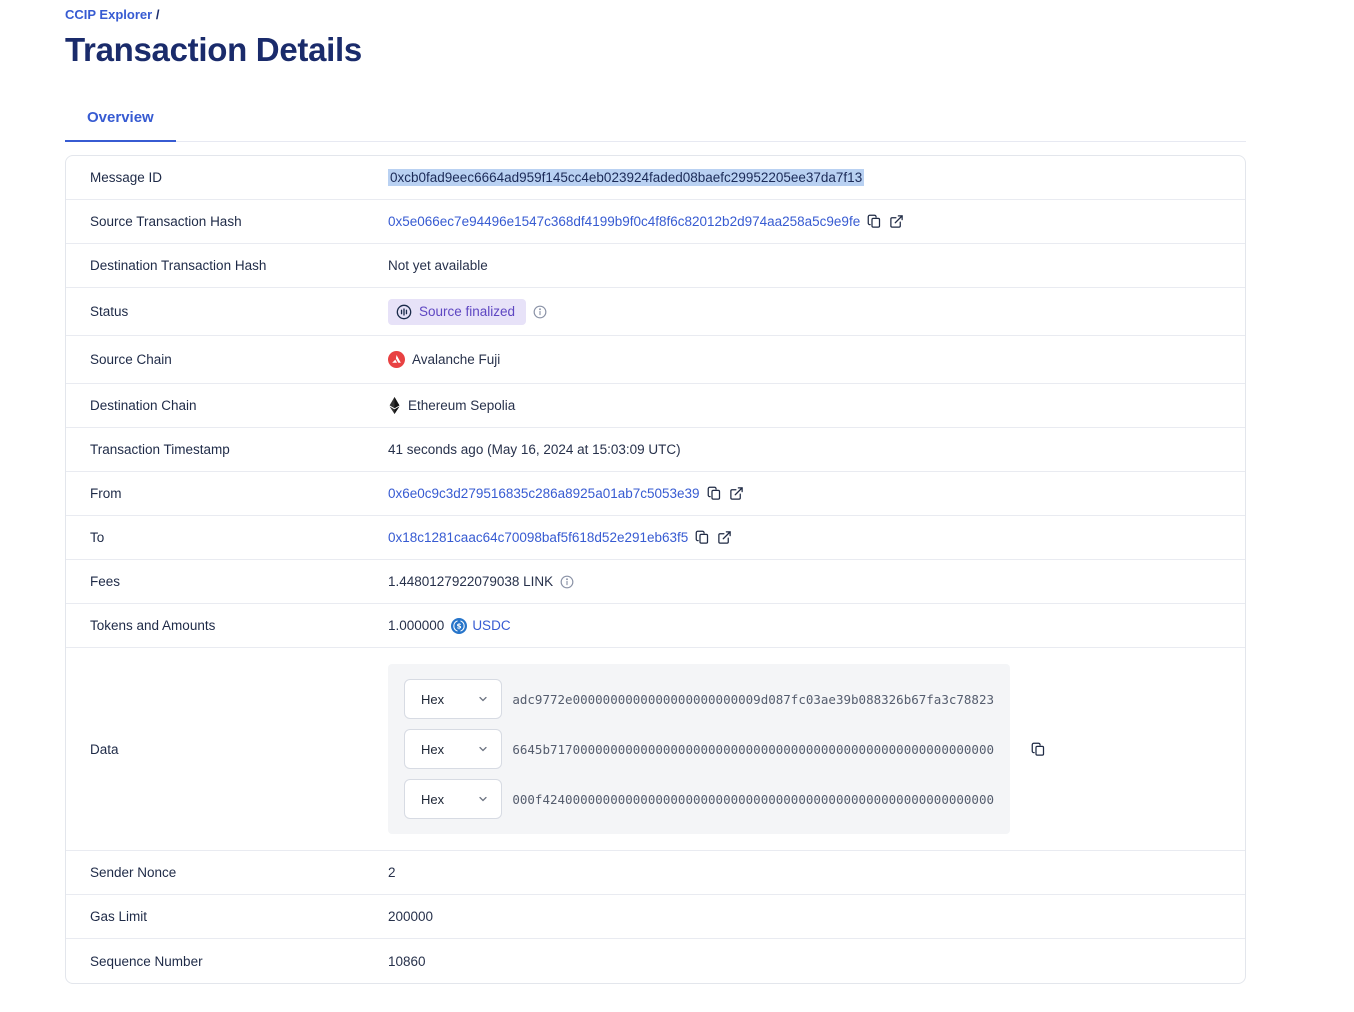 The image size is (1354, 1012). What do you see at coordinates (131, 359) in the screenshot?
I see `source-chain-label: Source Chain` at bounding box center [131, 359].